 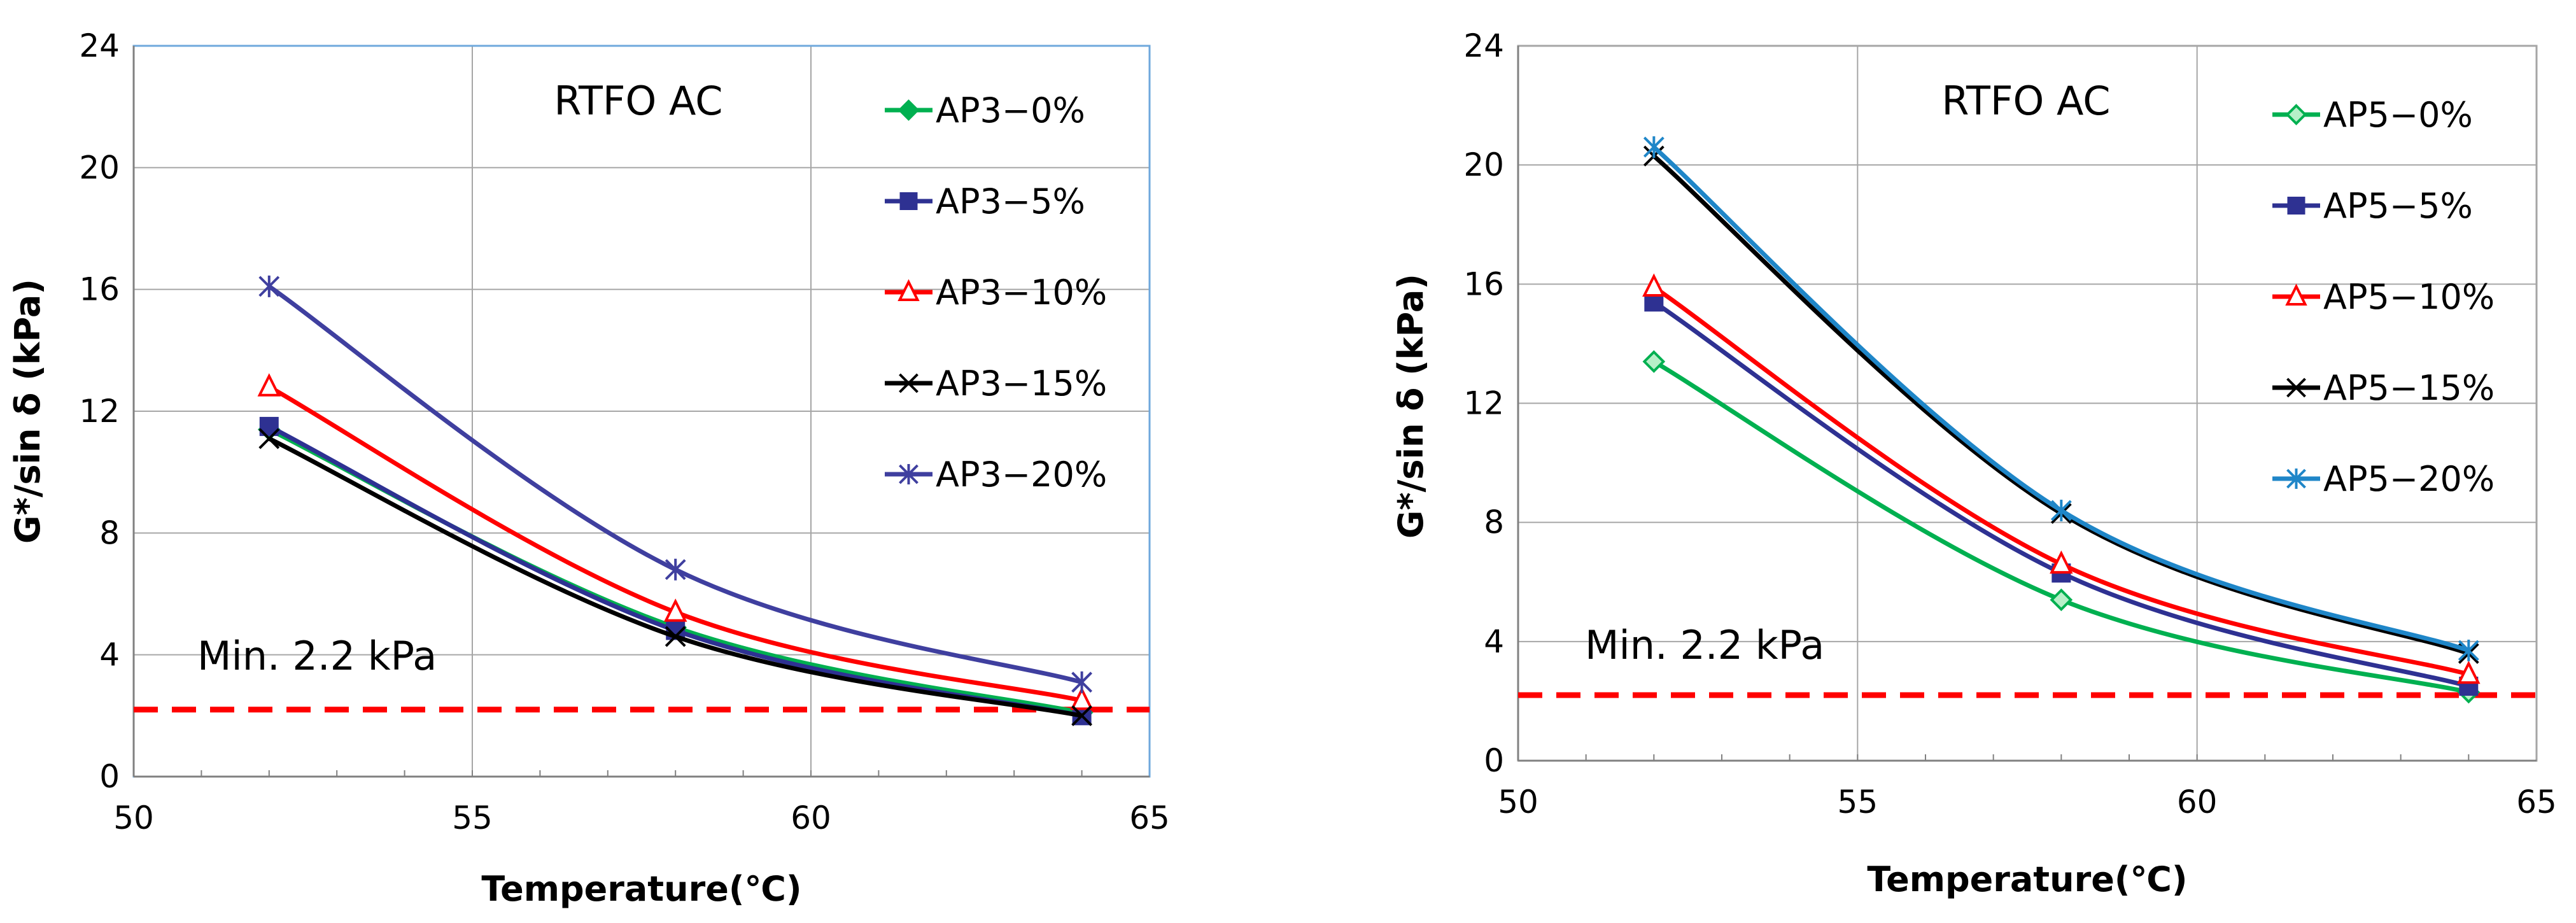 What do you see at coordinates (1022, 474) in the screenshot?
I see `legend-label: AP3−20%` at bounding box center [1022, 474].